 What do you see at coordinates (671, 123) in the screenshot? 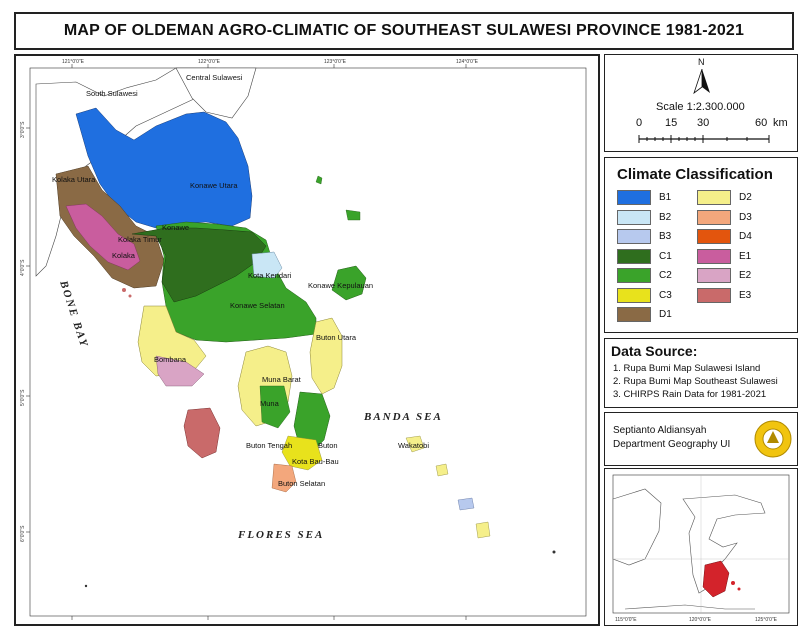
I see `scale-label-15: 15` at bounding box center [671, 123].